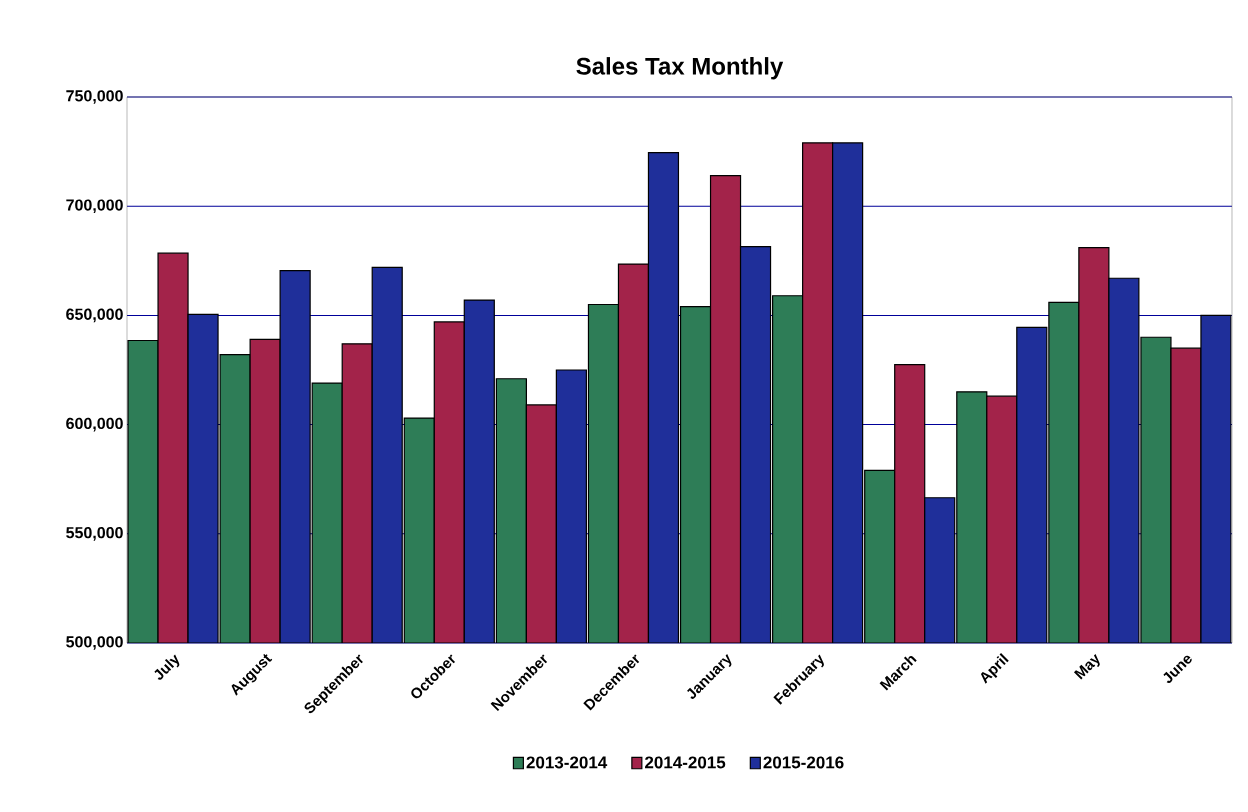 The height and width of the screenshot is (812, 1248). I want to click on y-tick-label: 700,000, so click(94, 206).